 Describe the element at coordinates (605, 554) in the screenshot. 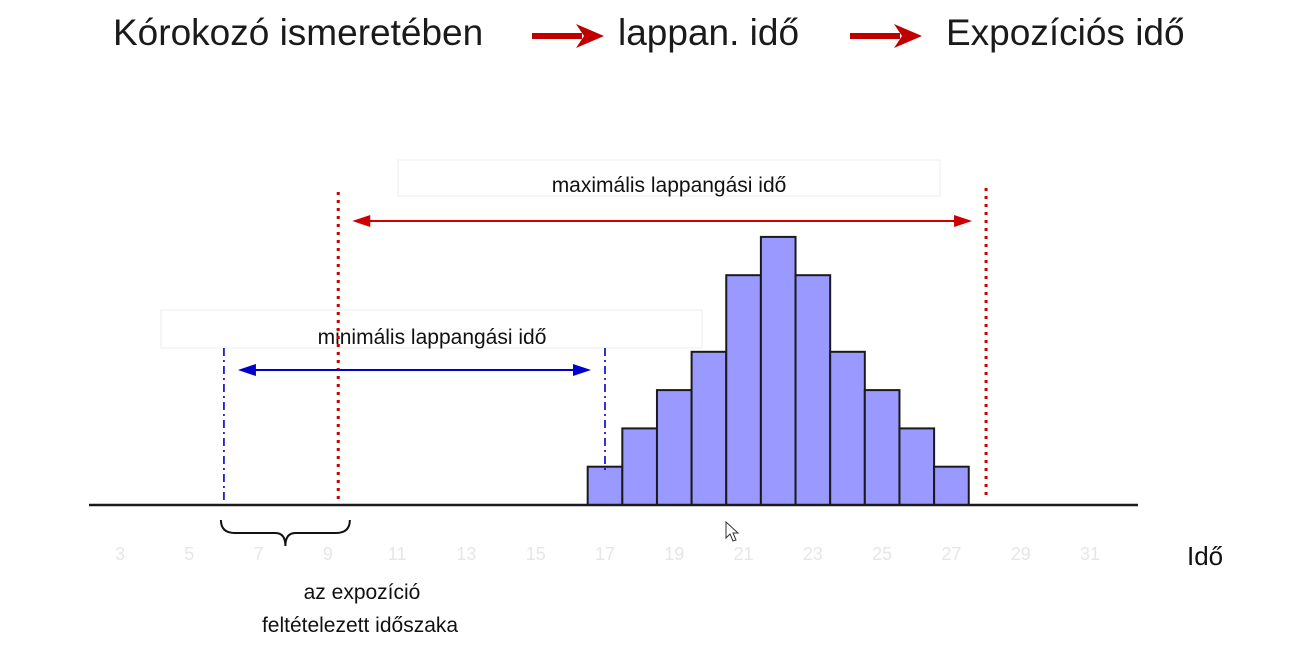

I see `x-tick-label: 17` at that location.